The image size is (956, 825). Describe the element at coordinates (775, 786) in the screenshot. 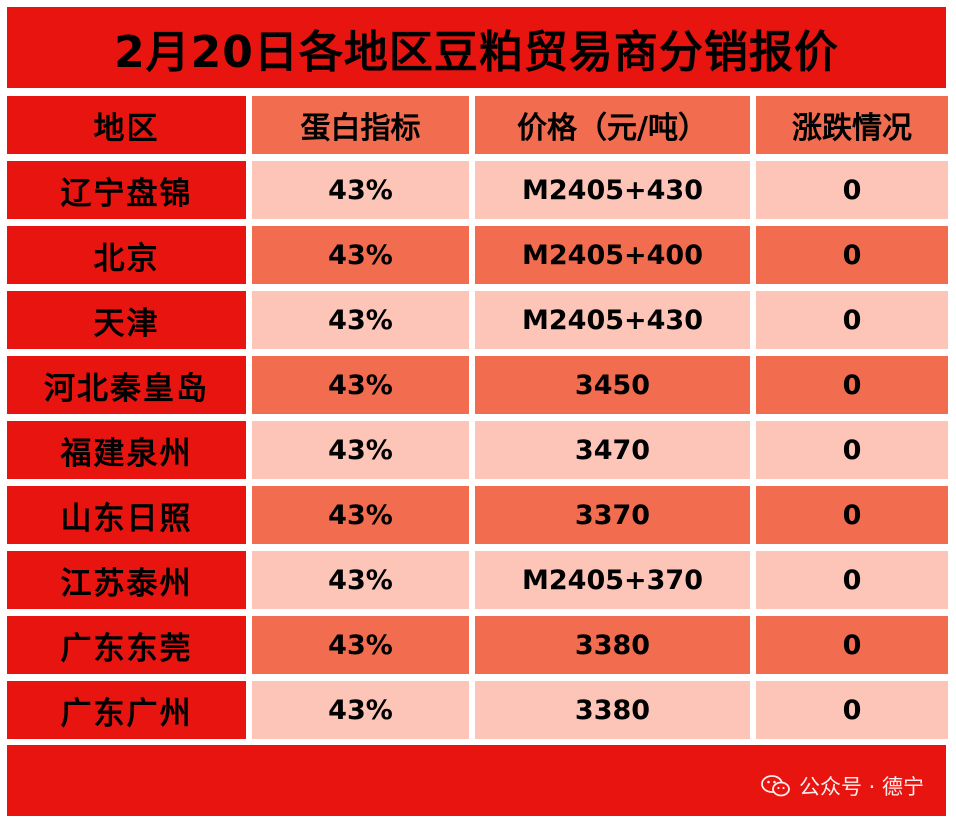

I see `wechat-icon` at that location.